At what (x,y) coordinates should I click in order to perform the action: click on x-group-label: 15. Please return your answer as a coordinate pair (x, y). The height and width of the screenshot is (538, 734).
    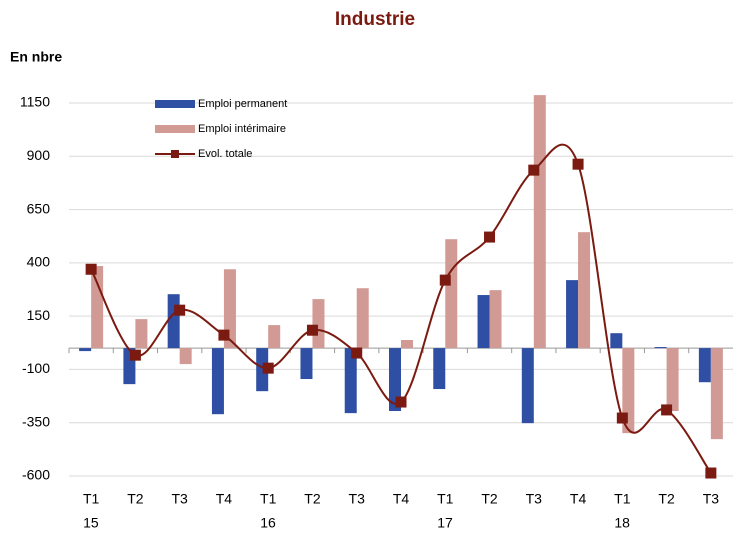
    Looking at the image, I should click on (91, 523).